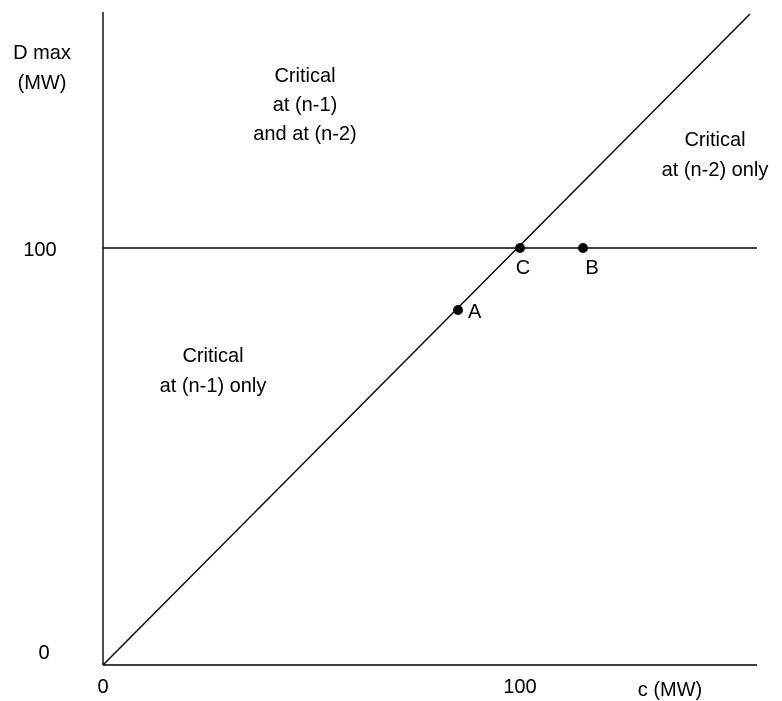 The width and height of the screenshot is (782, 701). What do you see at coordinates (715, 170) in the screenshot?
I see `region-right-line-2: at (n-2) only` at bounding box center [715, 170].